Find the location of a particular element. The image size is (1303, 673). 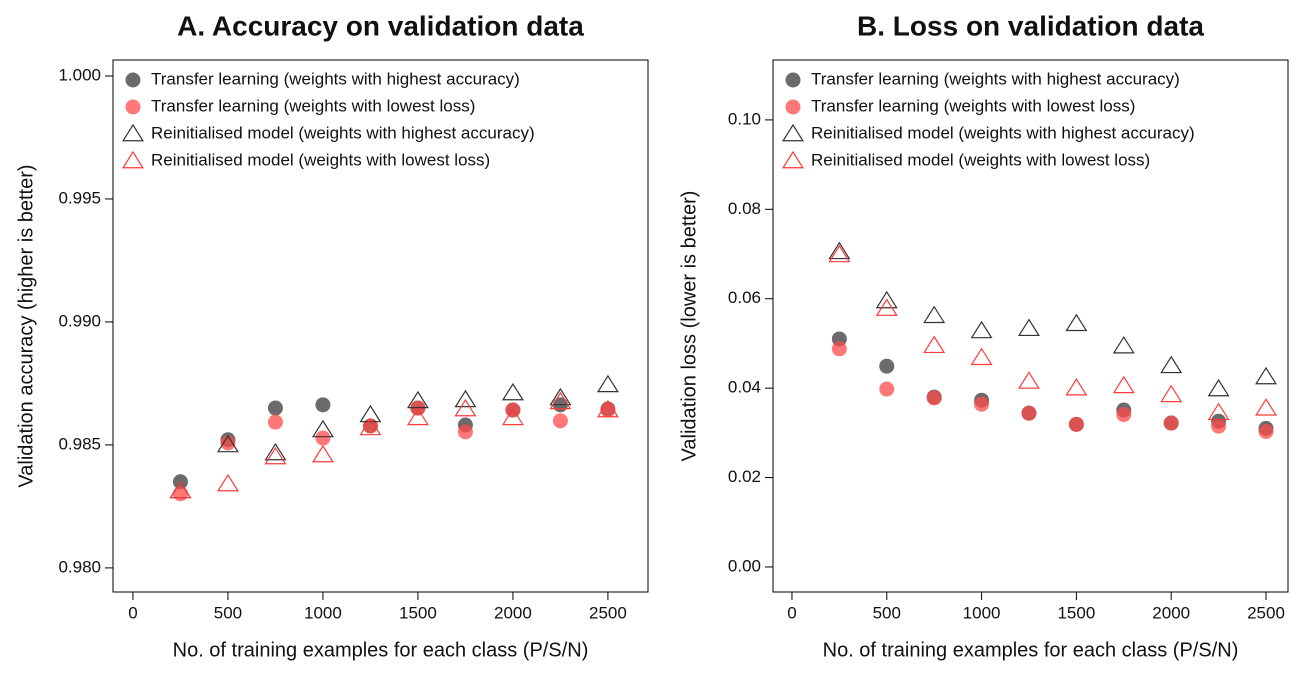

y-tick-label: 0.10 is located at coordinates (744, 118).